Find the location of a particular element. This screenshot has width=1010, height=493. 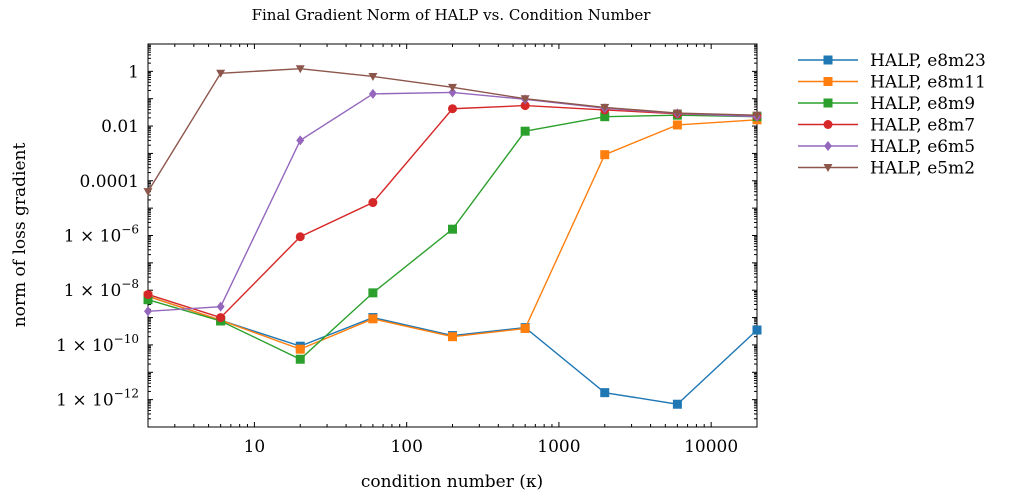

y-tick-label: 1 × 10⁻⁸ is located at coordinates (101, 289).